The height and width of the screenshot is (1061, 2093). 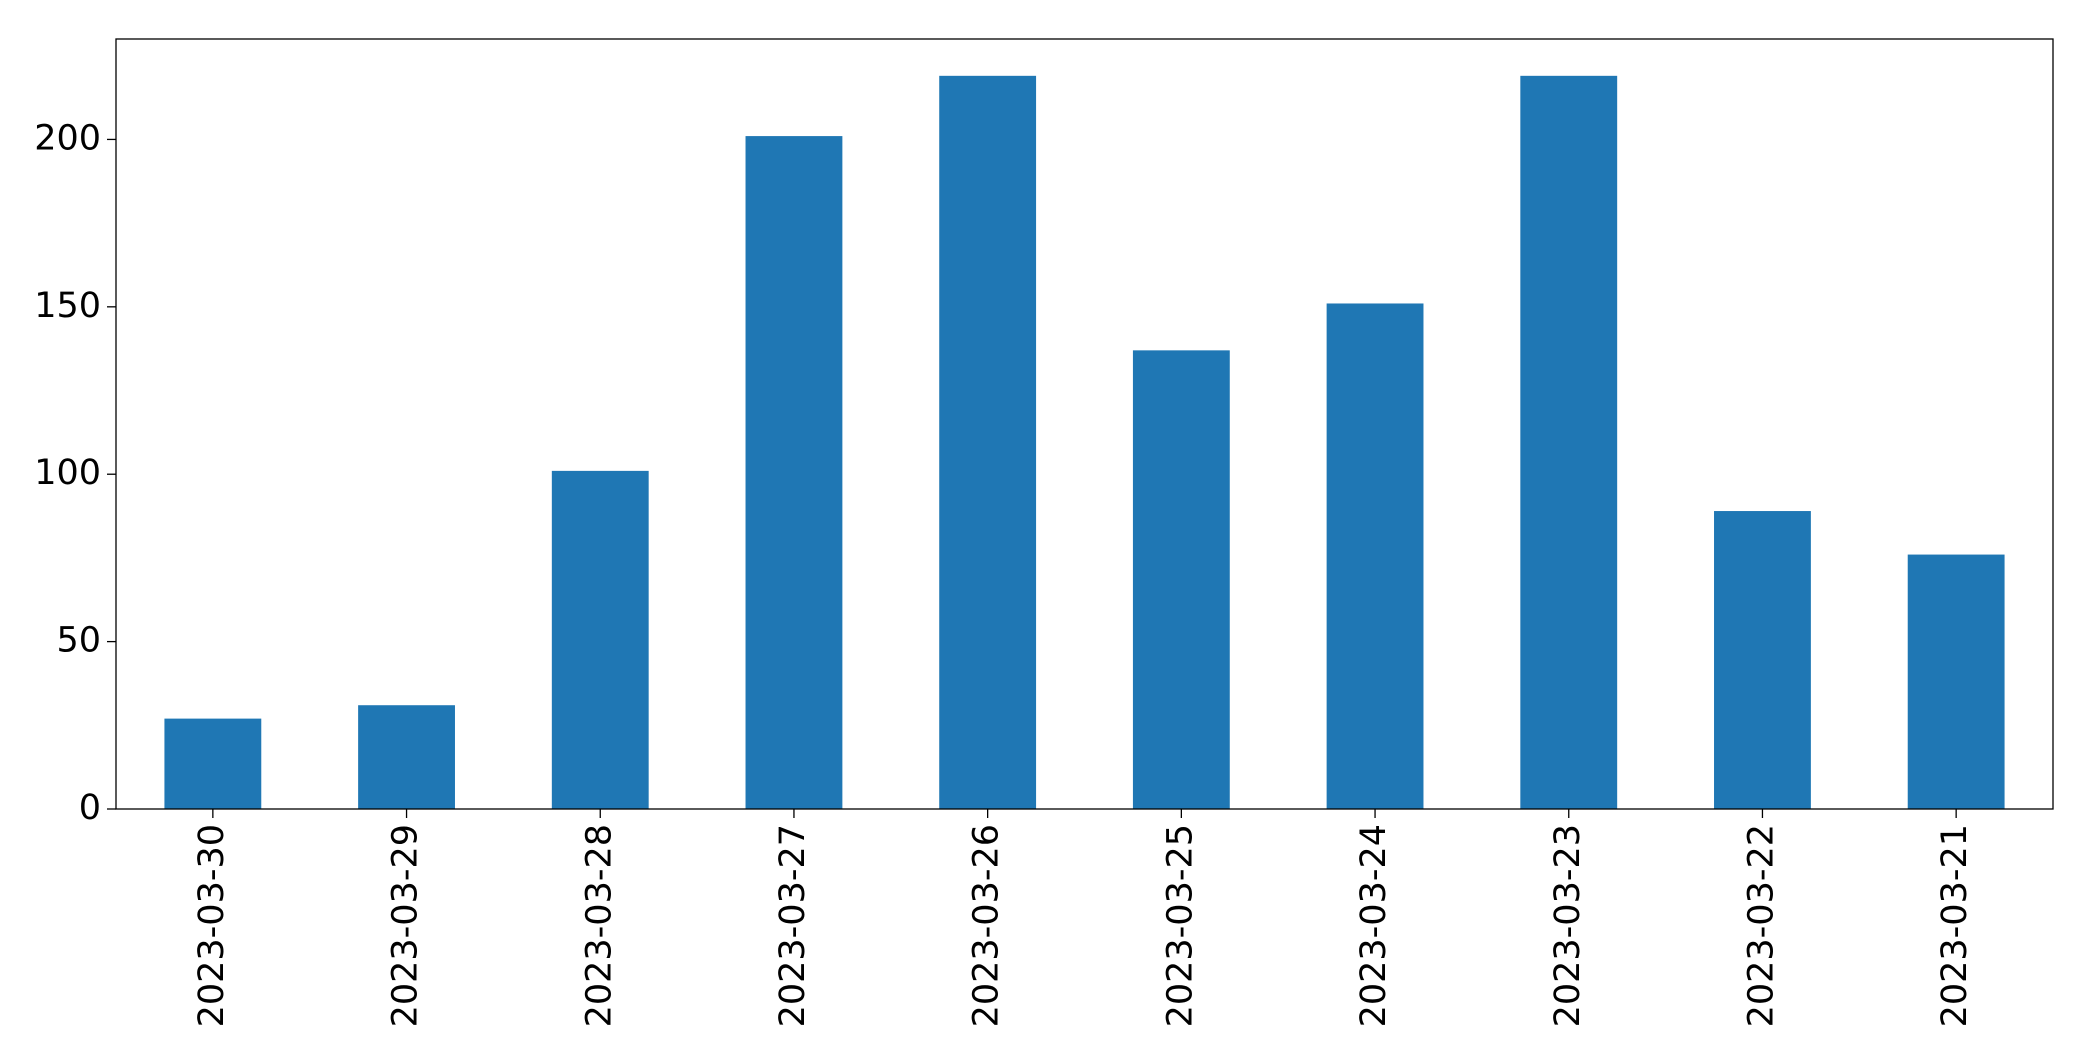 What do you see at coordinates (78, 641) in the screenshot?
I see `y-tick-label: 50` at bounding box center [78, 641].